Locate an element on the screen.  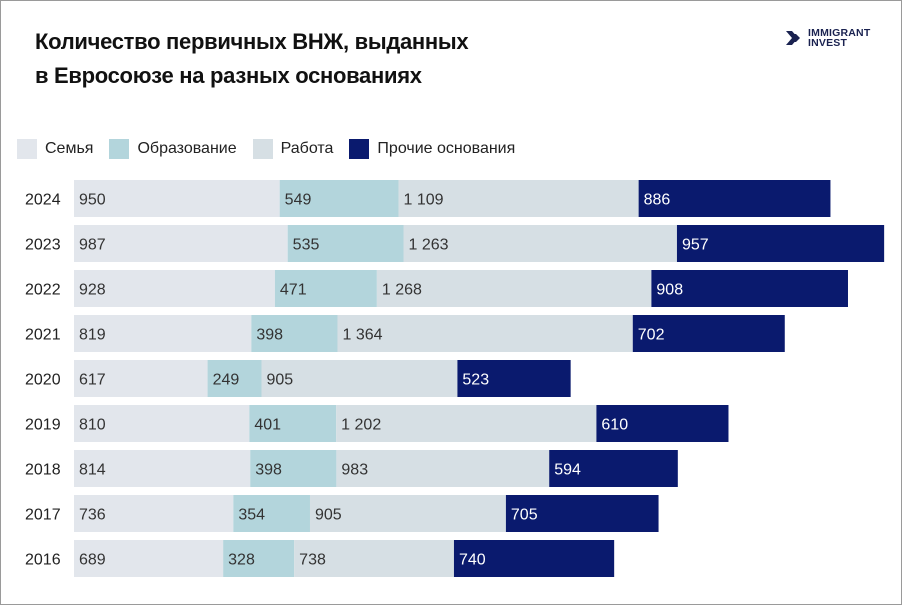
data-label: 689 is located at coordinates (92, 560).